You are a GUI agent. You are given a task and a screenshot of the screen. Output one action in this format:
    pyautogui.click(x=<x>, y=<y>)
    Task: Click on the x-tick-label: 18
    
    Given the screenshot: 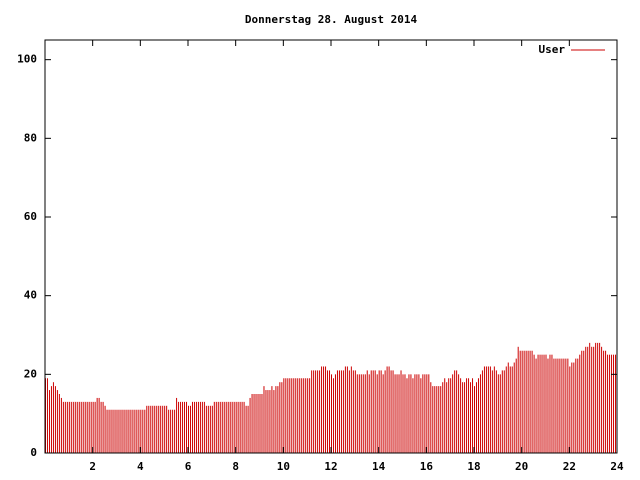 What is the action you would take?
    pyautogui.click(x=473, y=466)
    